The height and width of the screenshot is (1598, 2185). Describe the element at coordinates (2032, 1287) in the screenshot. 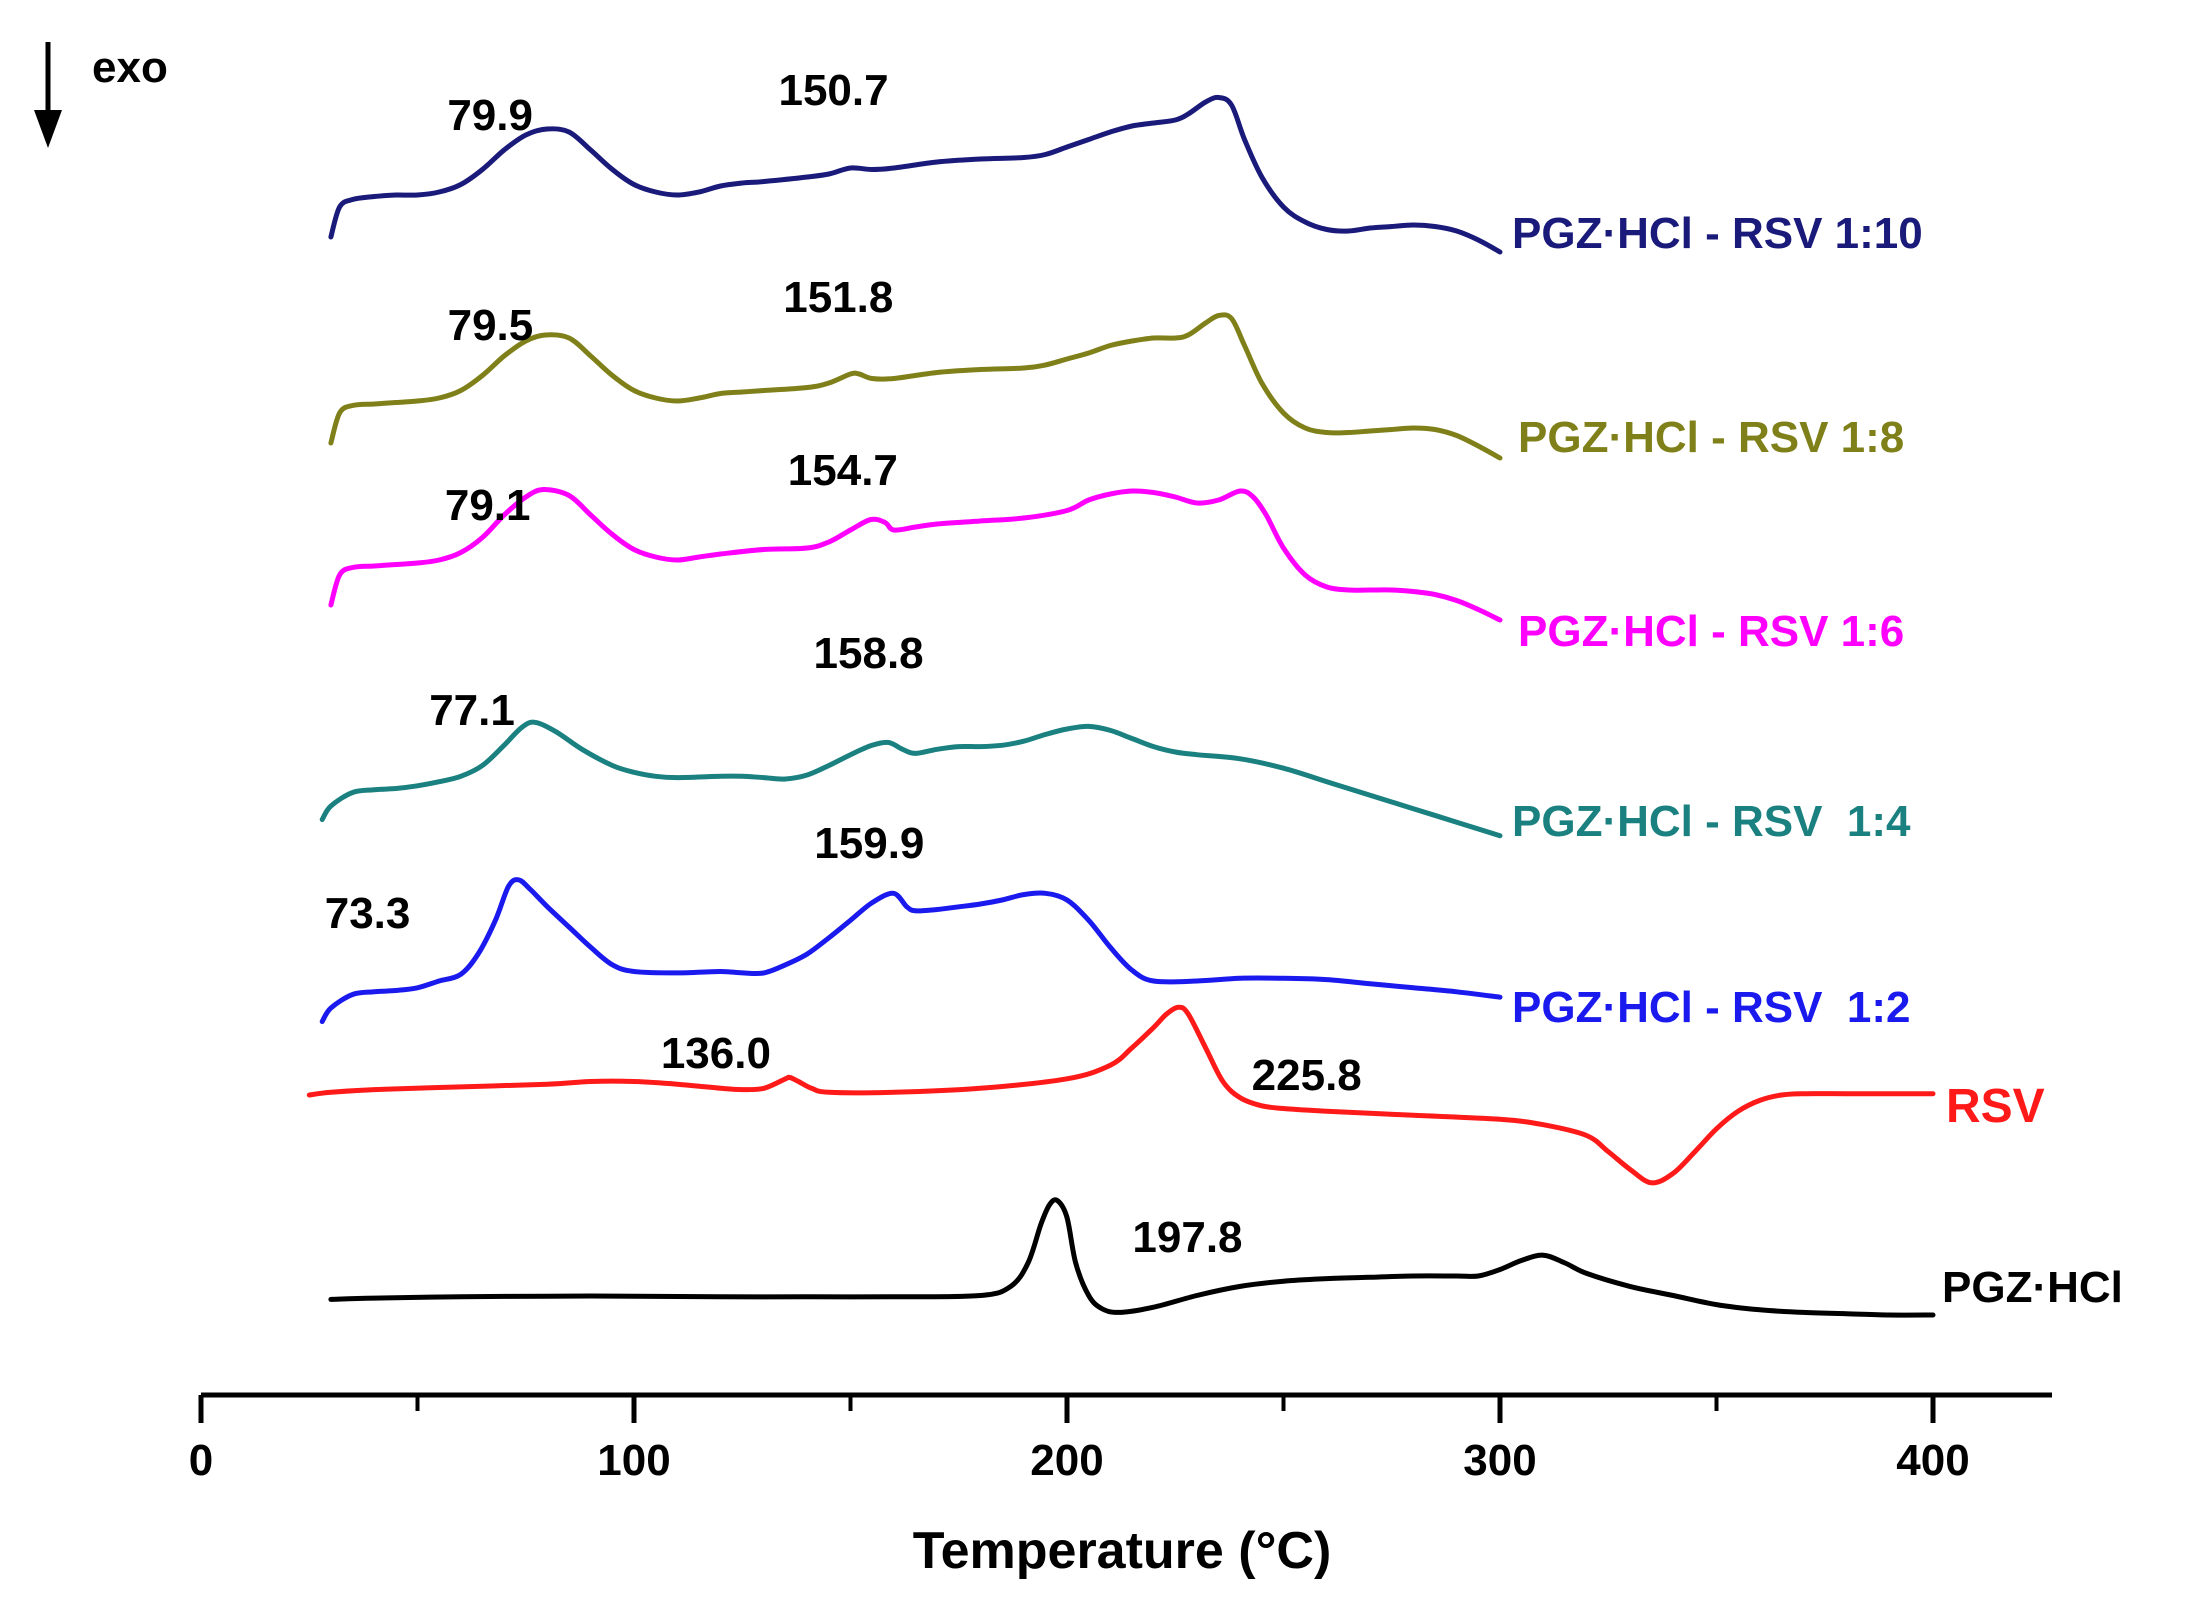

I see `series-name-label: PGZ·HCl` at that location.